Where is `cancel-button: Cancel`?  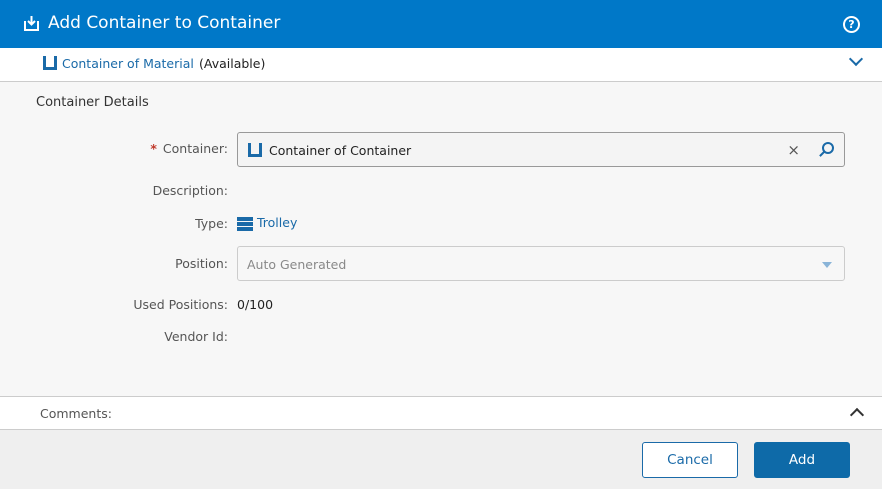
cancel-button: Cancel is located at coordinates (690, 460).